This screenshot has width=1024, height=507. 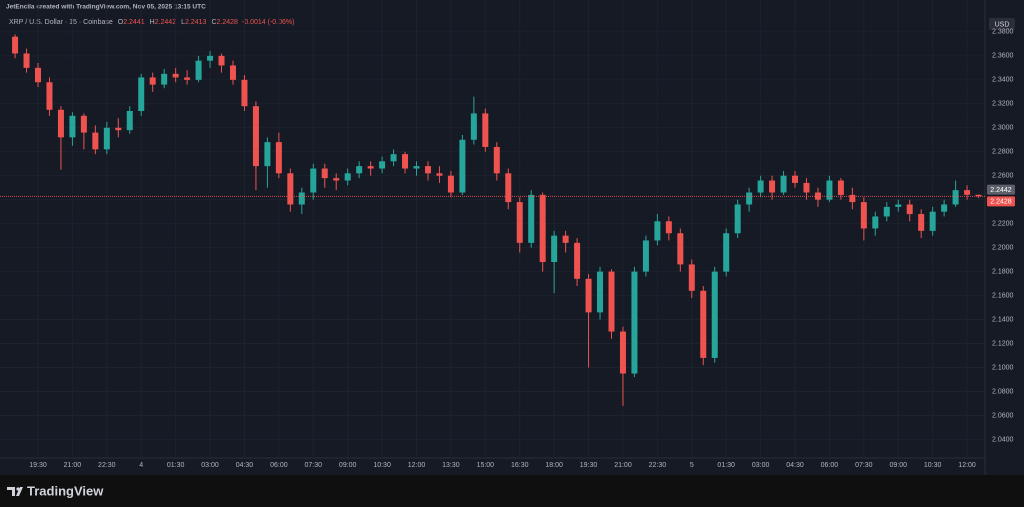 What do you see at coordinates (898, 465) in the screenshot?
I see `x-tick-label: 09:00` at bounding box center [898, 465].